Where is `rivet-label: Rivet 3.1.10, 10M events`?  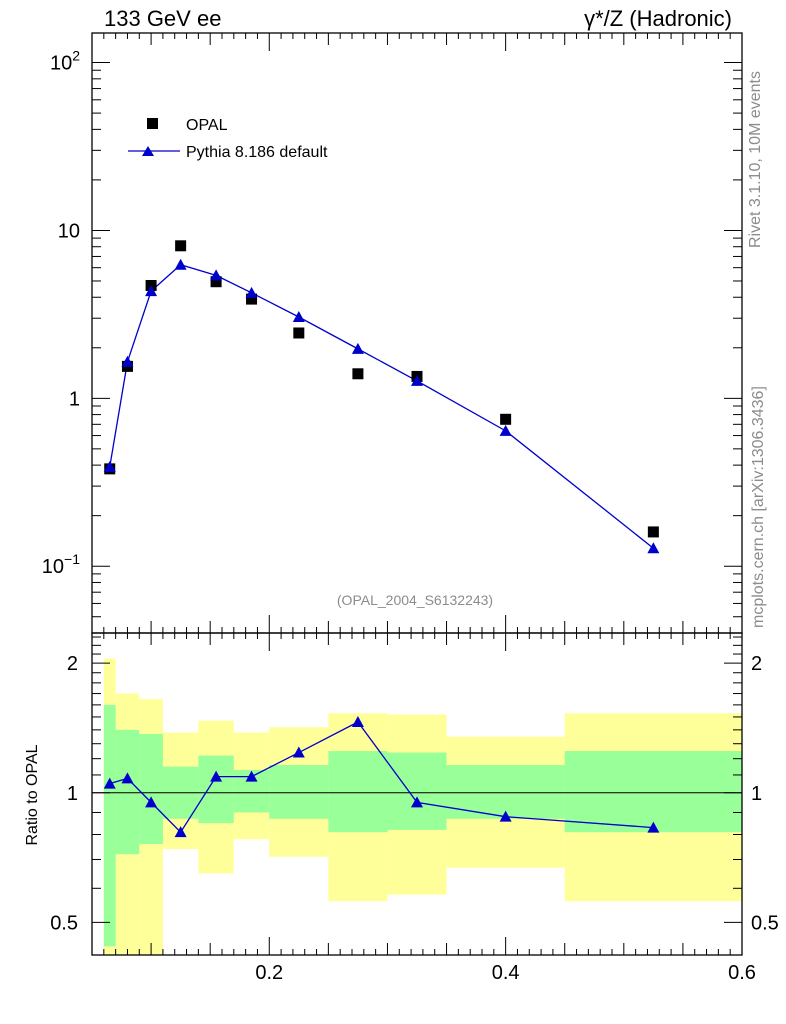 rivet-label: Rivet 3.1.10, 10M events is located at coordinates (755, 159).